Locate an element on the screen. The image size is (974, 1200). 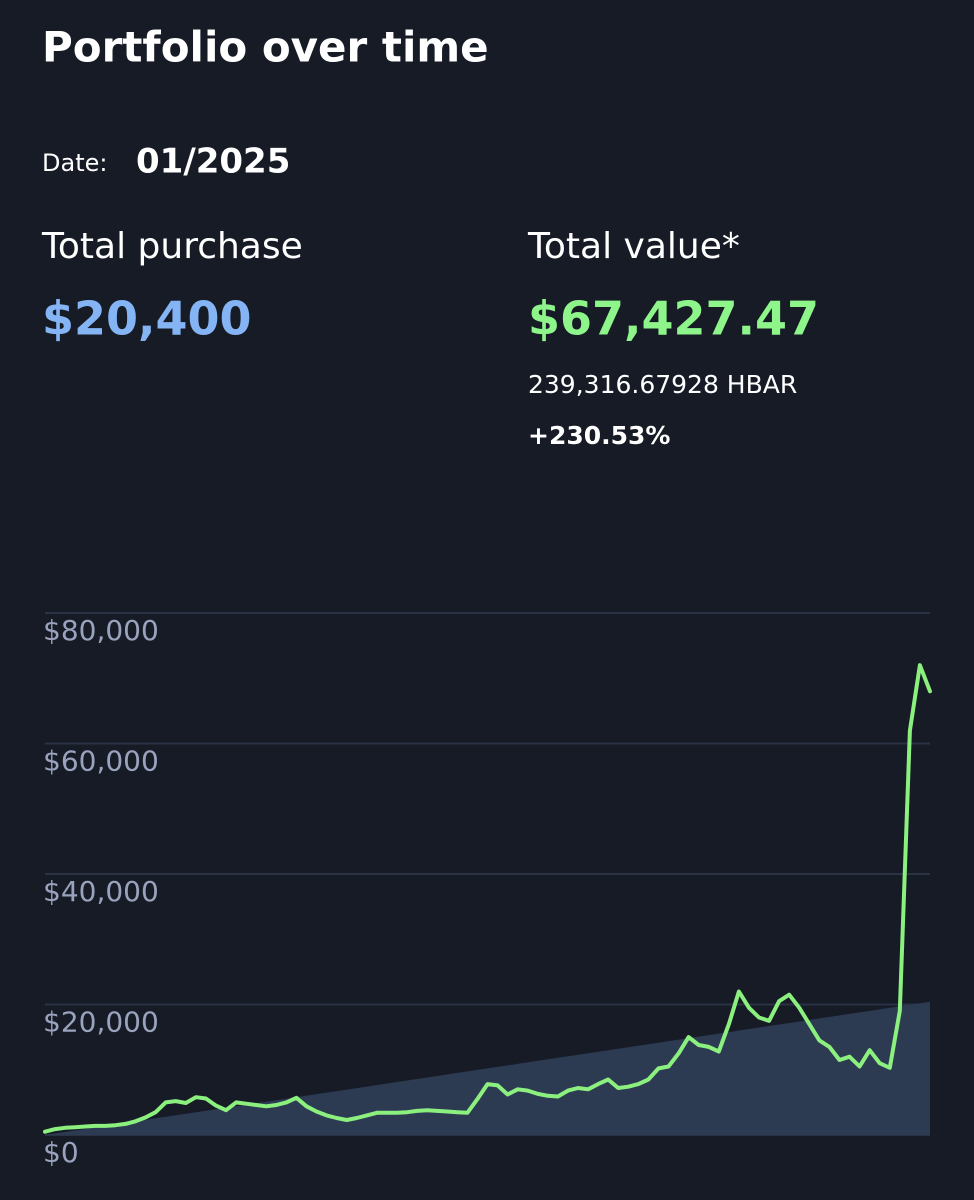
title: Portfolio over time is located at coordinates (265, 47).